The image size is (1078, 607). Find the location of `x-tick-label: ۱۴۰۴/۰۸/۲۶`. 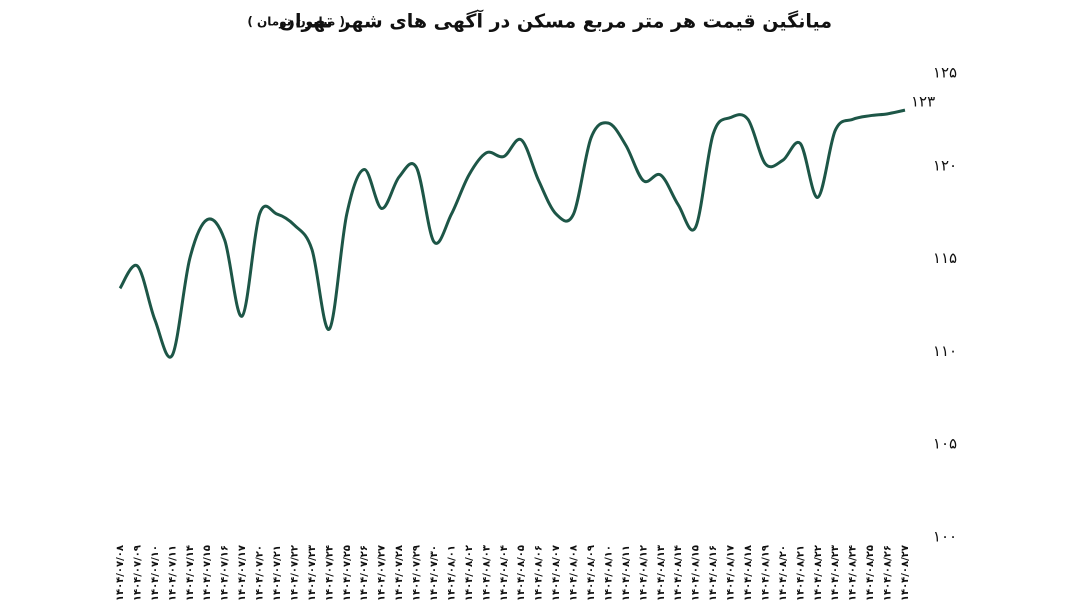

x-tick-label: ۱۴۰۴/۰۸/۲۶ is located at coordinates (888, 573).